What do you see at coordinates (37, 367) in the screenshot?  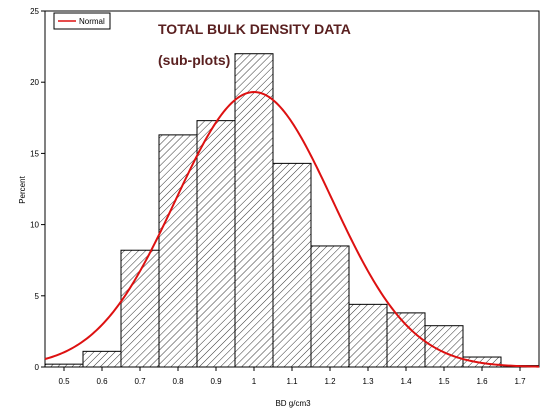 I see `y-tick-label: 0` at bounding box center [37, 367].